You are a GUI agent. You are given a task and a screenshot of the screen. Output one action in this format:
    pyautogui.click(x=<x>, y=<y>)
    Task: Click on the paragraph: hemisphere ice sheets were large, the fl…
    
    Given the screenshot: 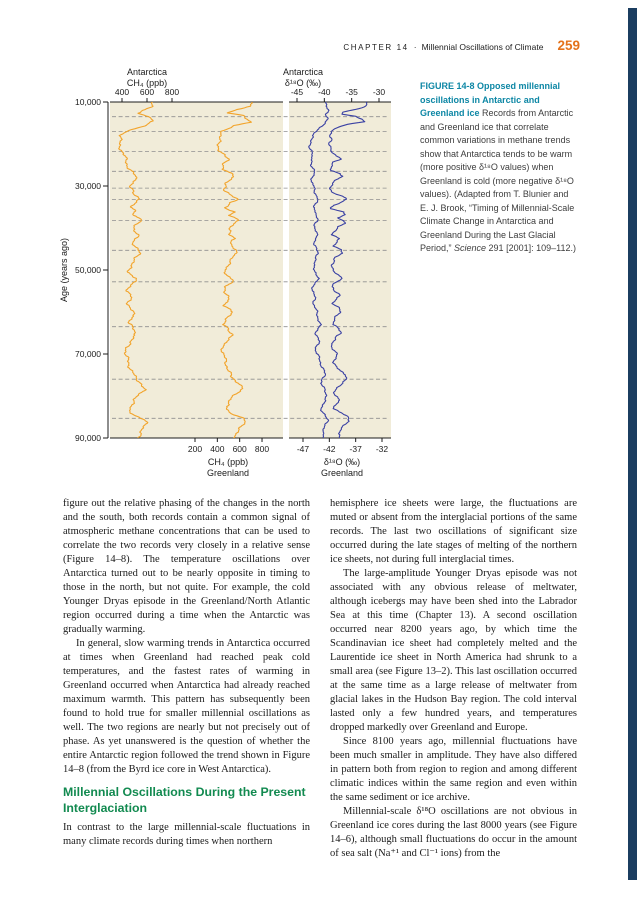 What is the action you would take?
    pyautogui.click(x=453, y=531)
    